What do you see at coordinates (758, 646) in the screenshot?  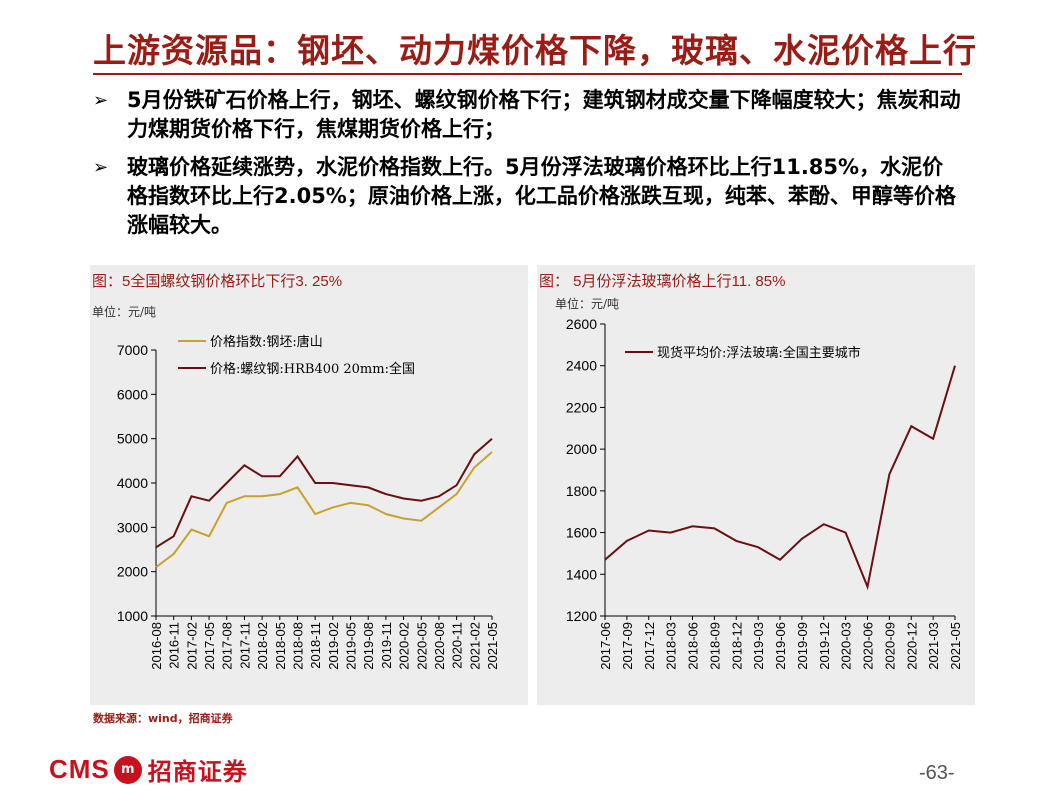 I see `x-tick-label: 2019-03` at bounding box center [758, 646].